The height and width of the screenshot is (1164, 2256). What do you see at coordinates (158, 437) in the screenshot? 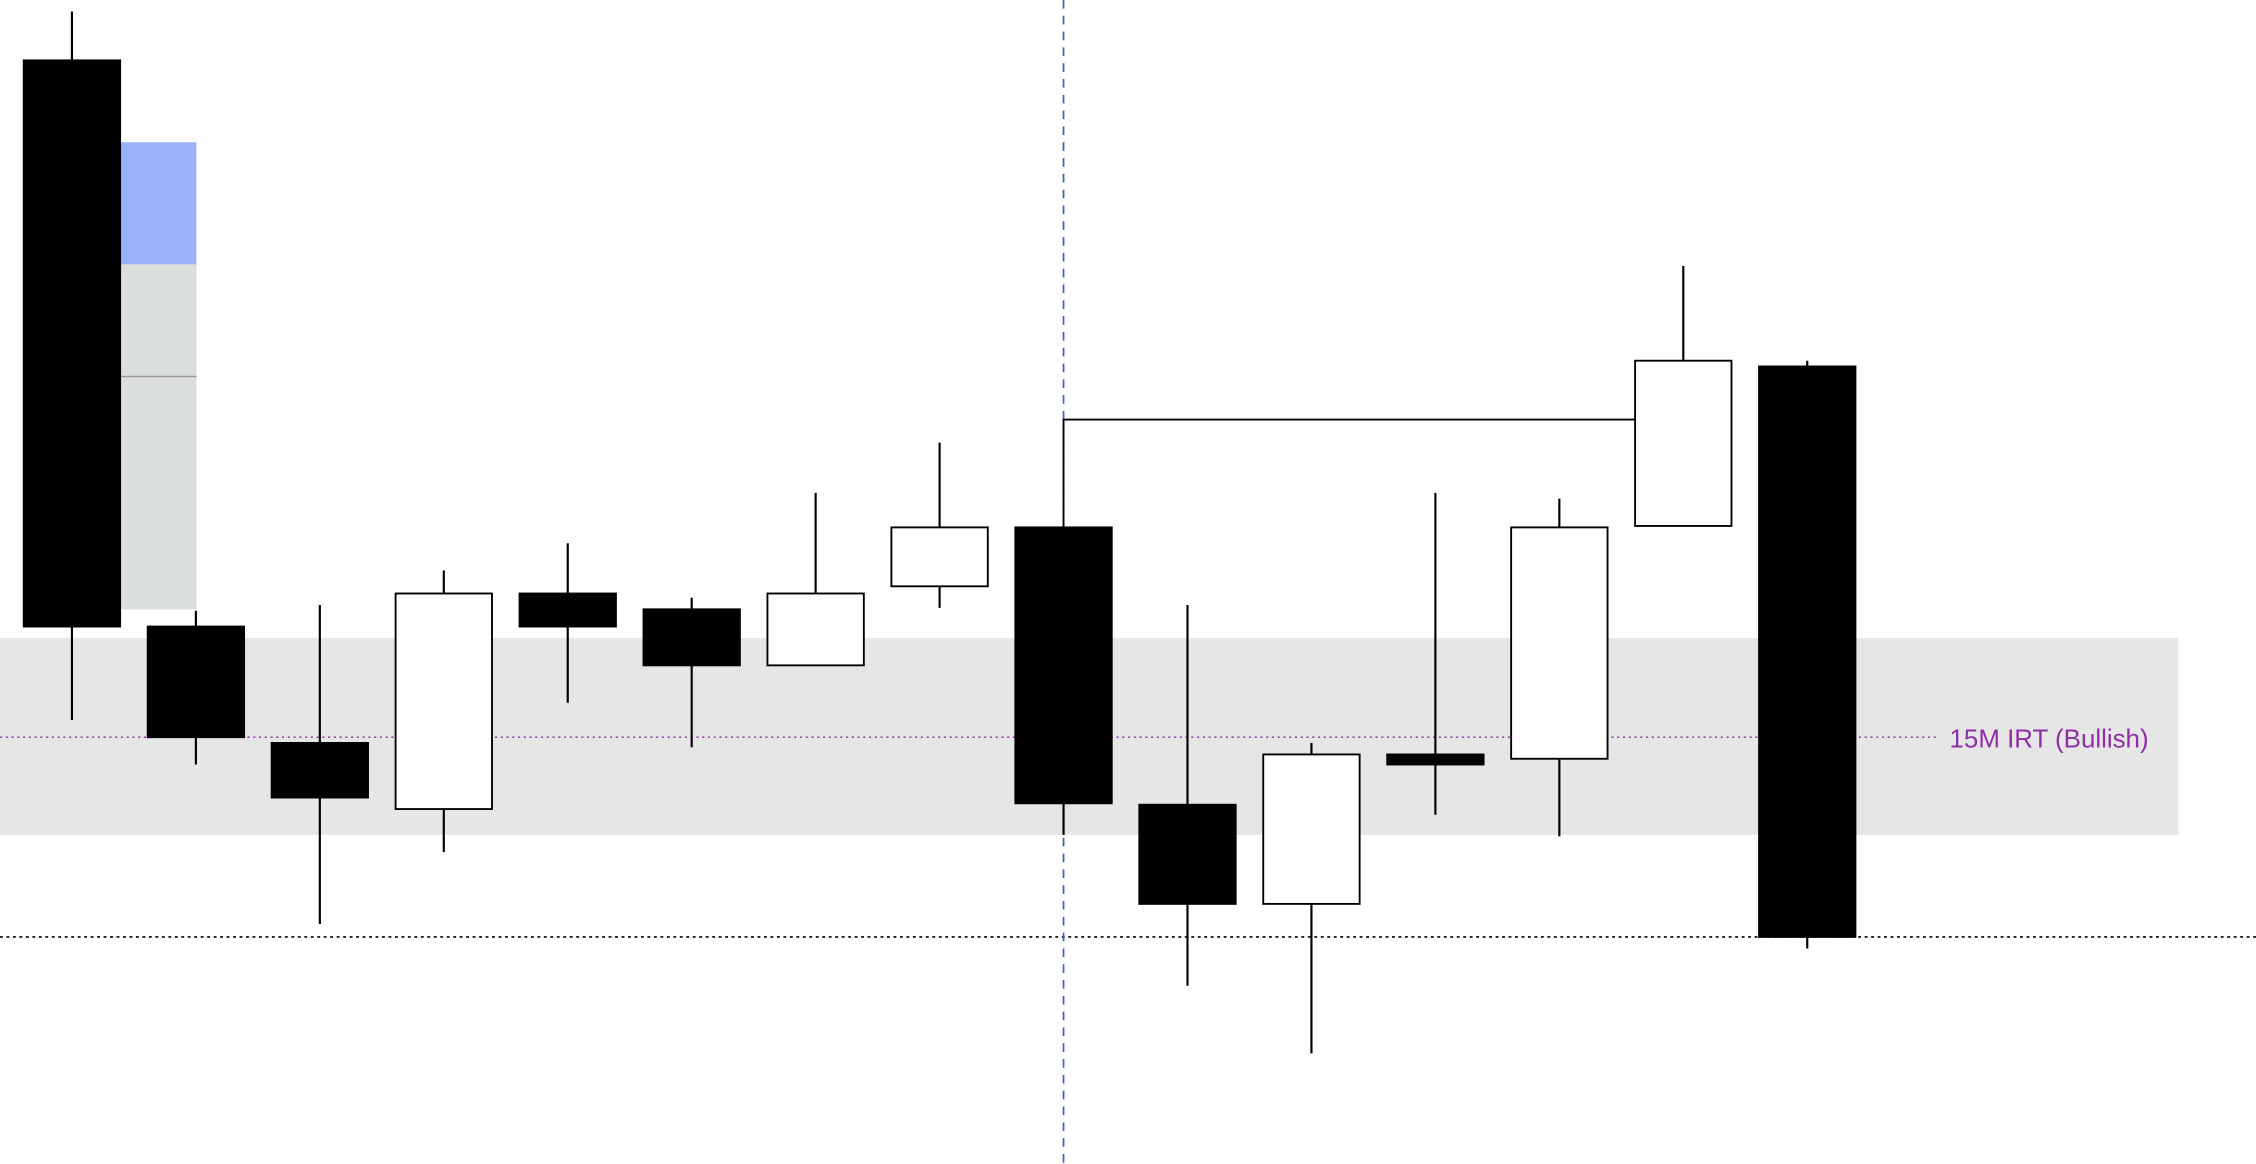
I see `fvg-lower-box` at bounding box center [158, 437].